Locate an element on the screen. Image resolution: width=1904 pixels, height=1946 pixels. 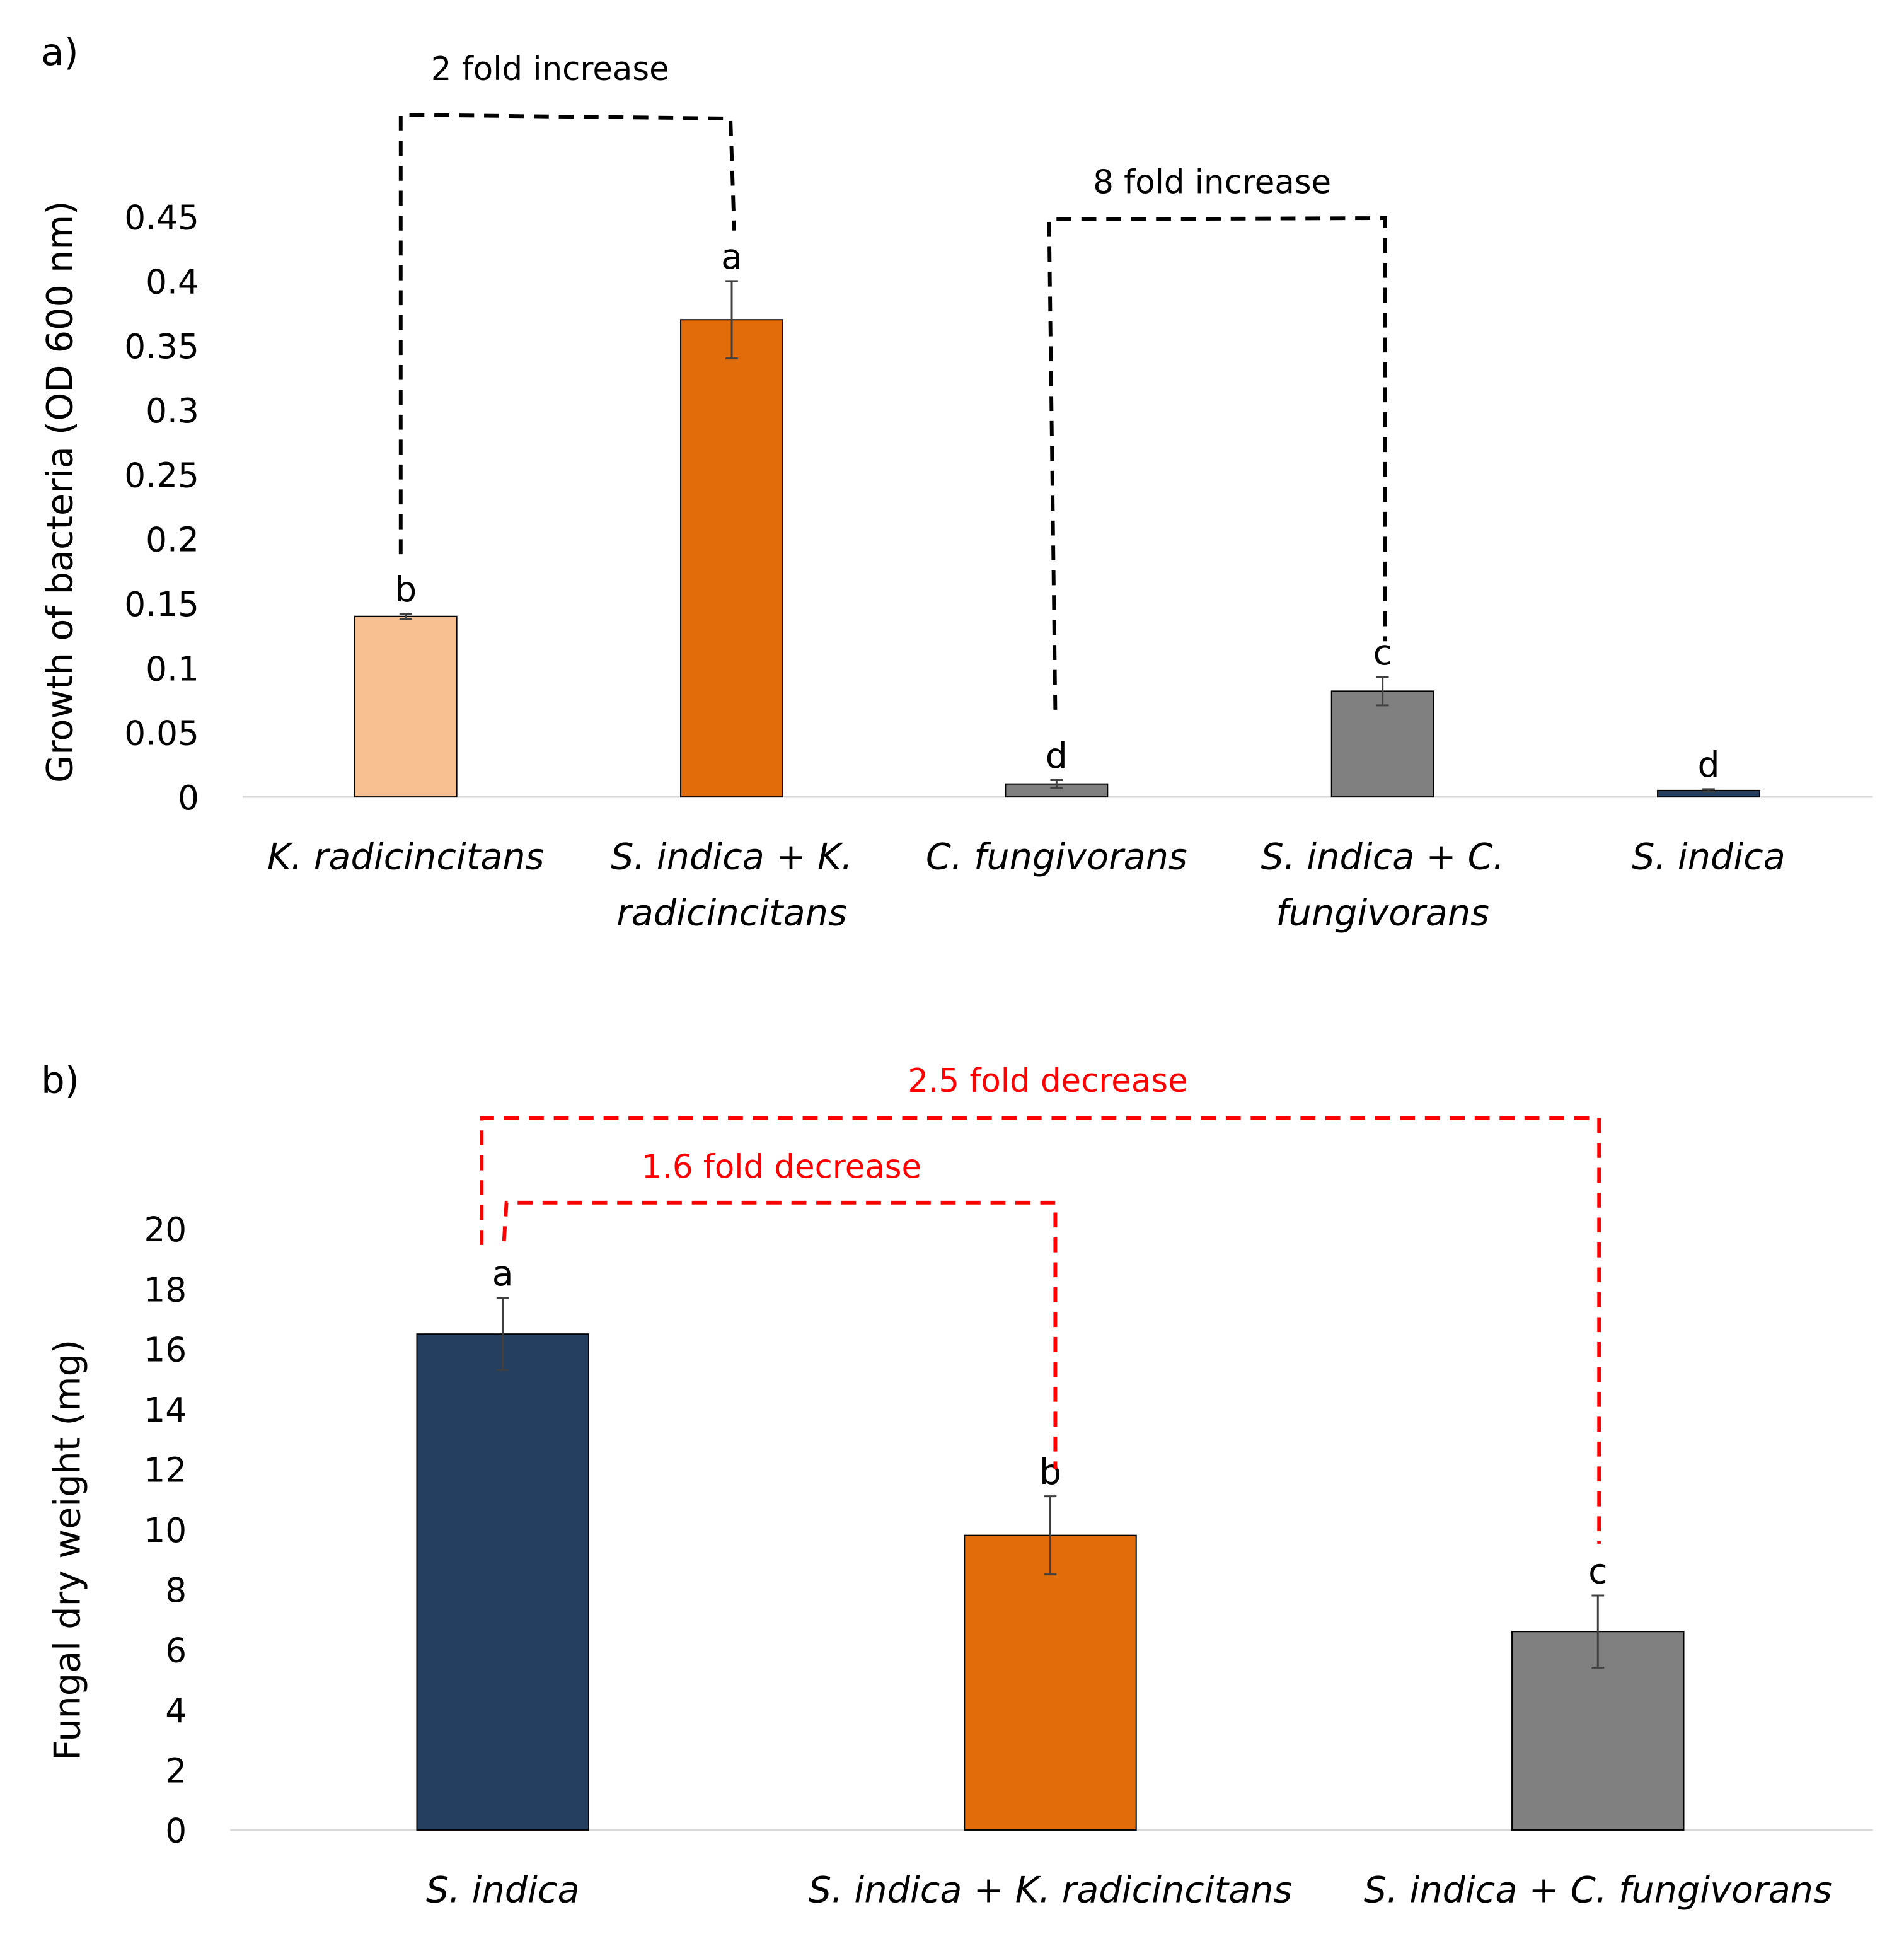
y-tick-label: 18 is located at coordinates (165, 1289).